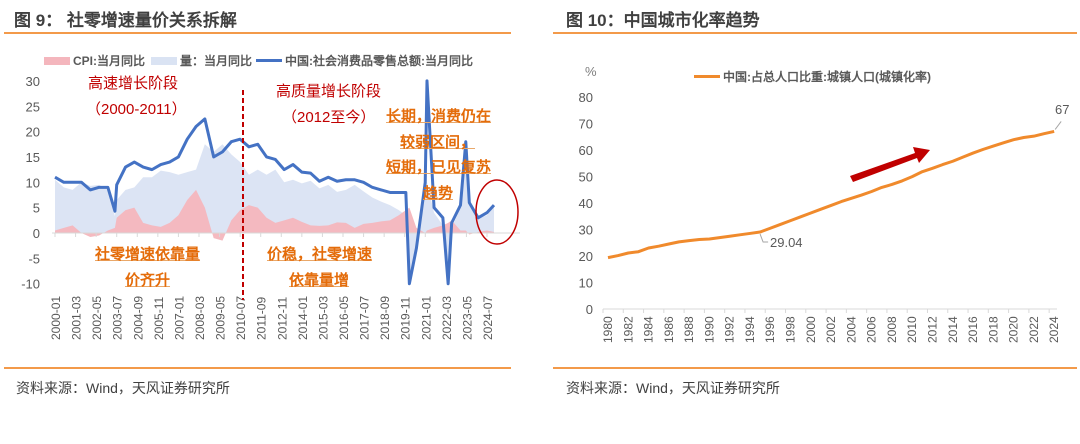 This screenshot has width=1080, height=444. I want to click on y-tick-label: -10, so click(30, 284).